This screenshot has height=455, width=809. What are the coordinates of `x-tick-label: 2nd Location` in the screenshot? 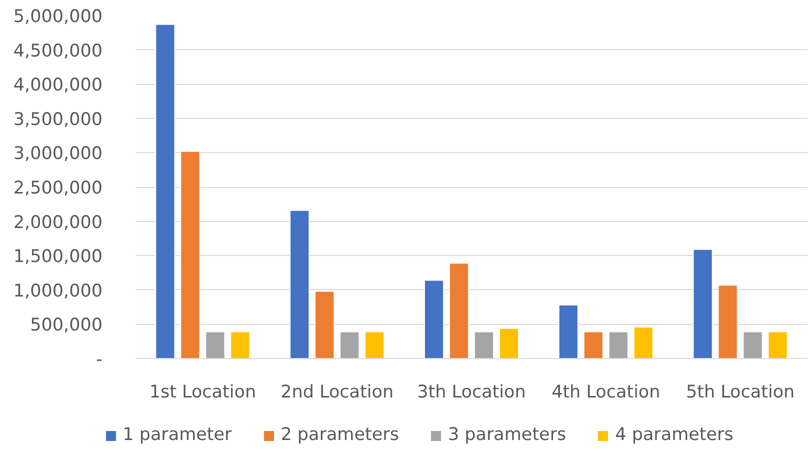 It's located at (337, 392).